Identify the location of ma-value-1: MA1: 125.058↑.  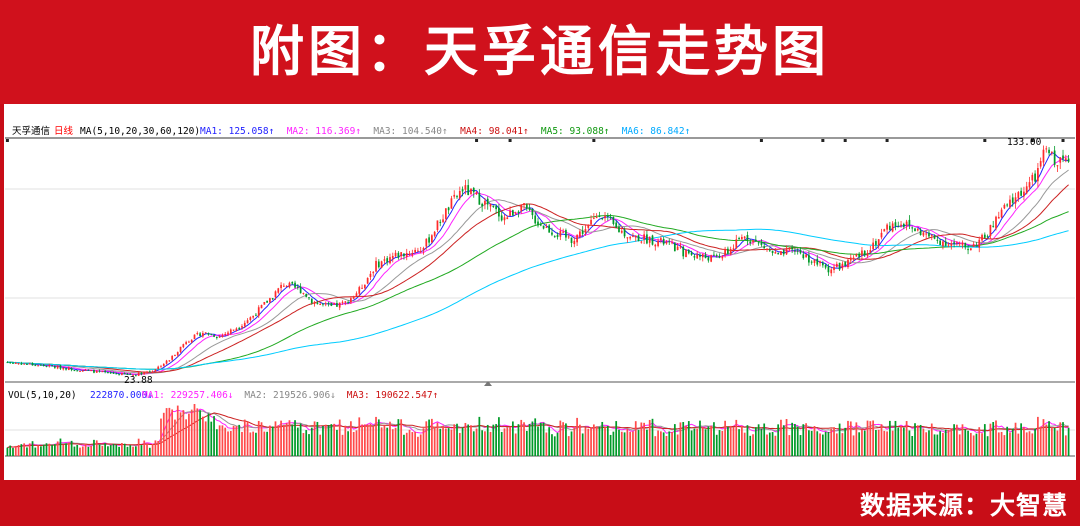
(237, 131).